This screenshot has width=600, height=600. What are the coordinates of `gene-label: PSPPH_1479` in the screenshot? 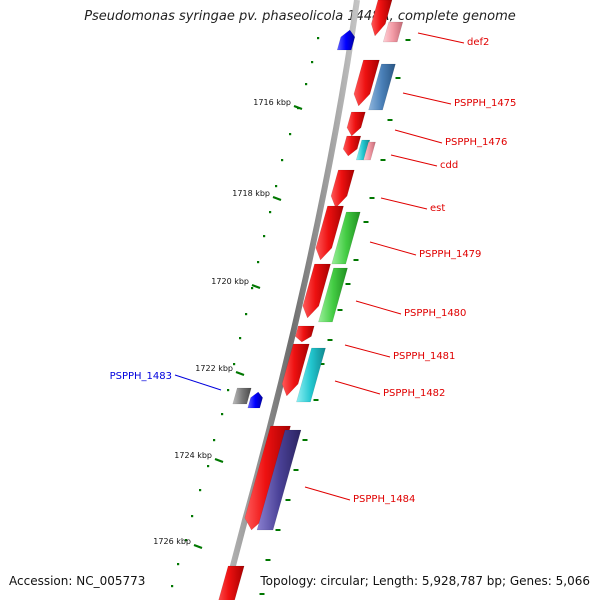 It's located at (450, 254).